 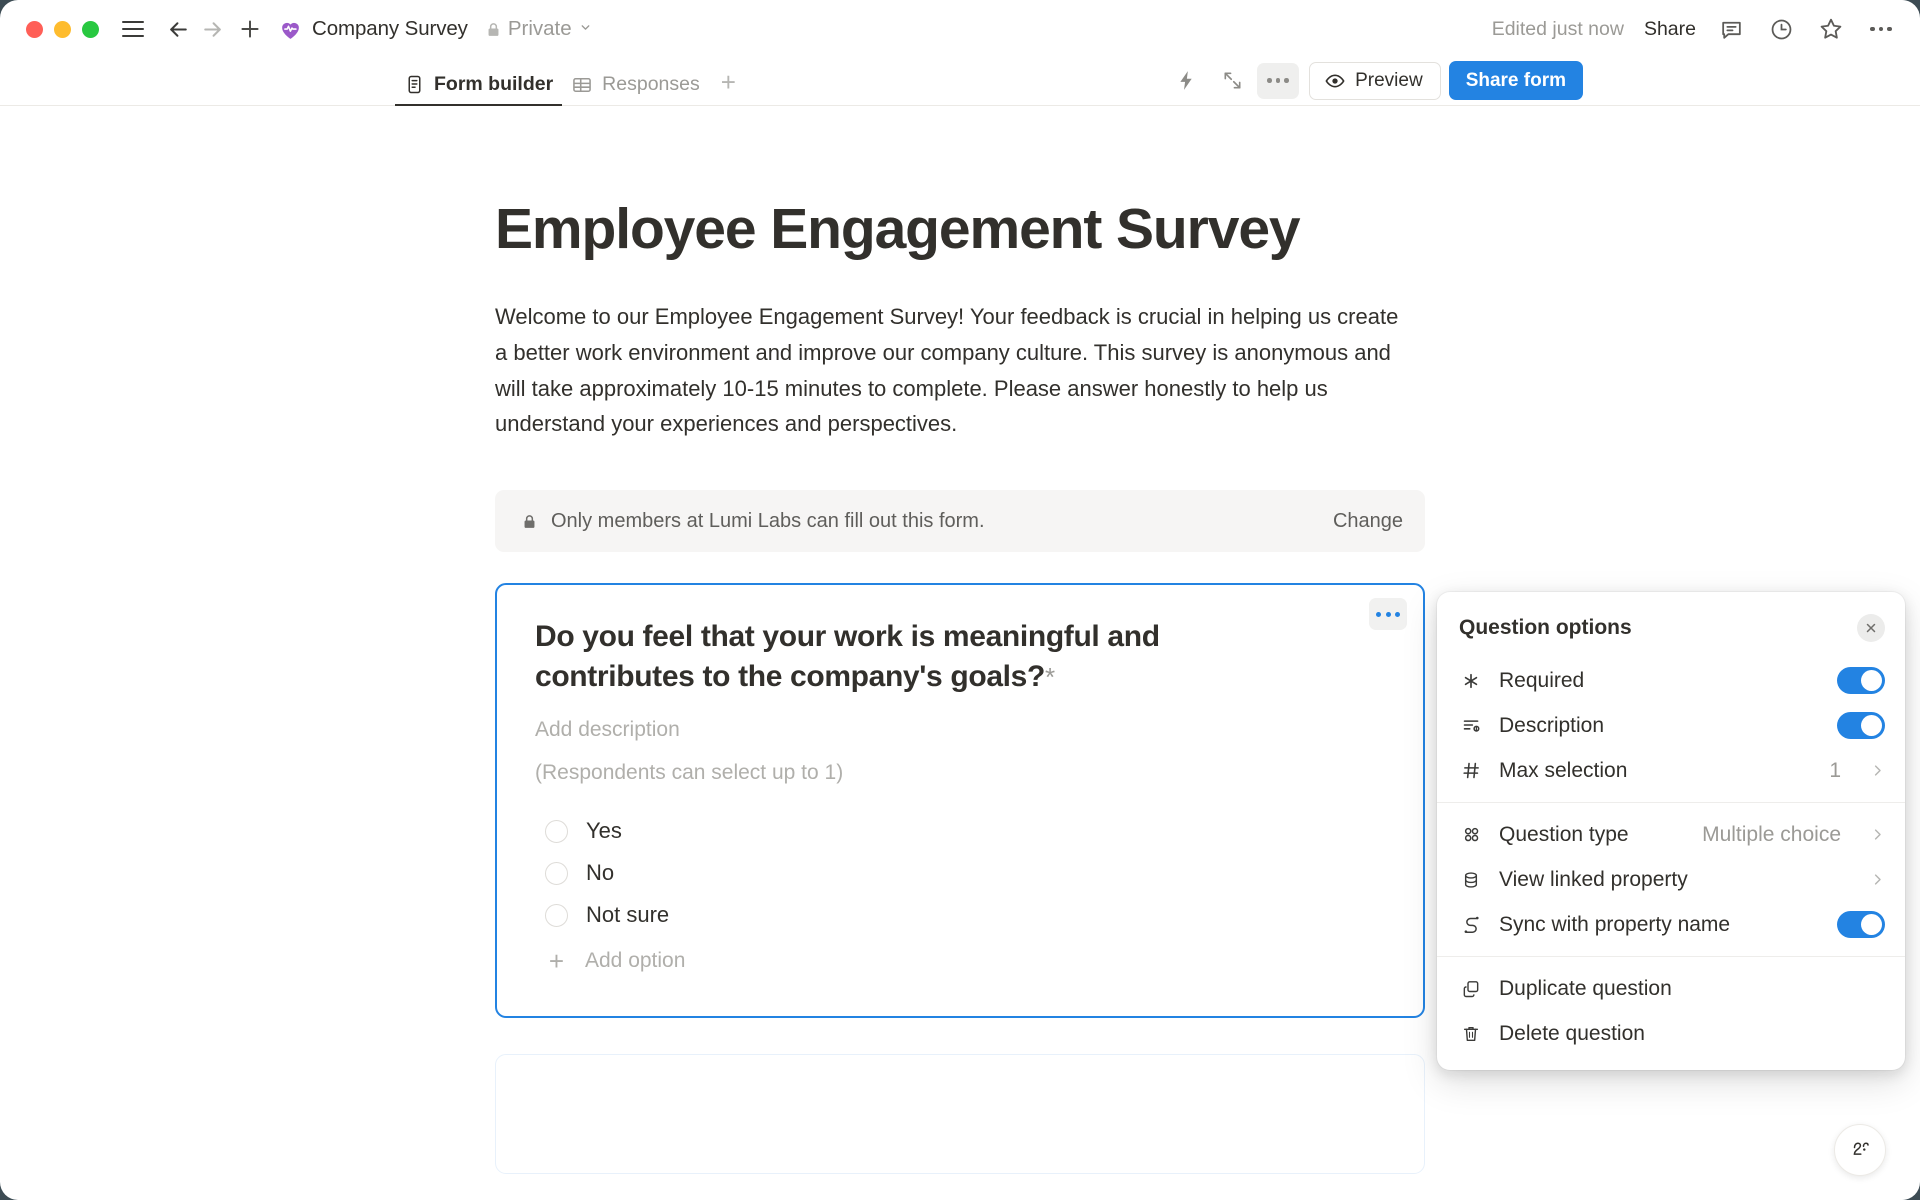 I want to click on tab-form-builder: Form builder, so click(x=479, y=89).